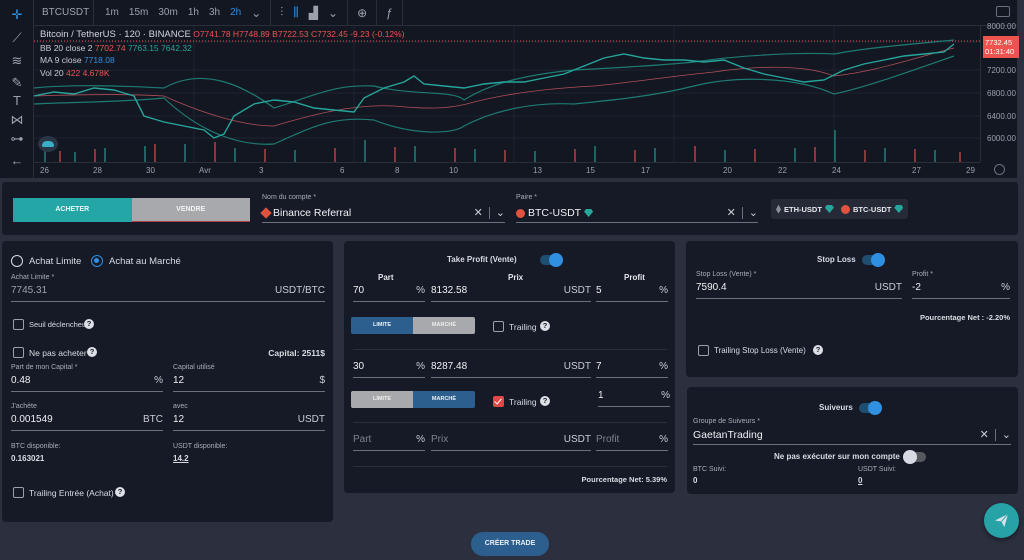  I want to click on tp2-part-input: 30%, so click(389, 368).